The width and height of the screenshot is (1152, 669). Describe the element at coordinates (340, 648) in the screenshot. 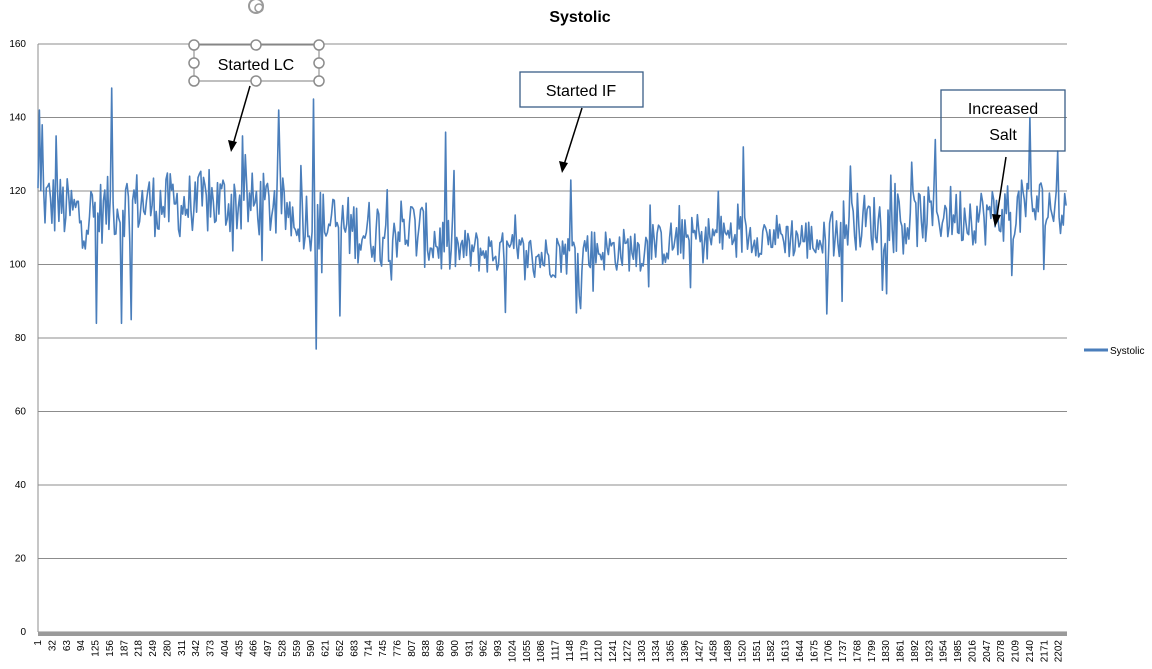

I see `x-tick-label: 652` at that location.